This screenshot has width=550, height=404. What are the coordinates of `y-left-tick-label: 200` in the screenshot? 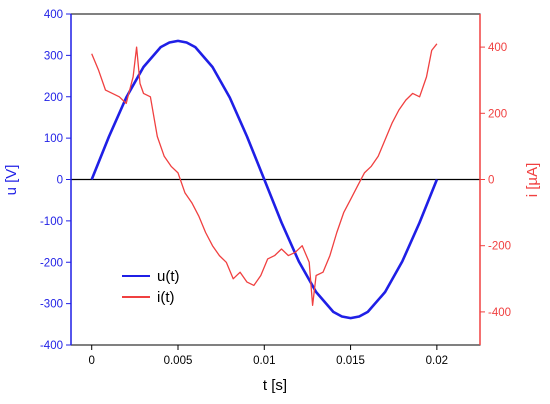 It's located at (53, 98).